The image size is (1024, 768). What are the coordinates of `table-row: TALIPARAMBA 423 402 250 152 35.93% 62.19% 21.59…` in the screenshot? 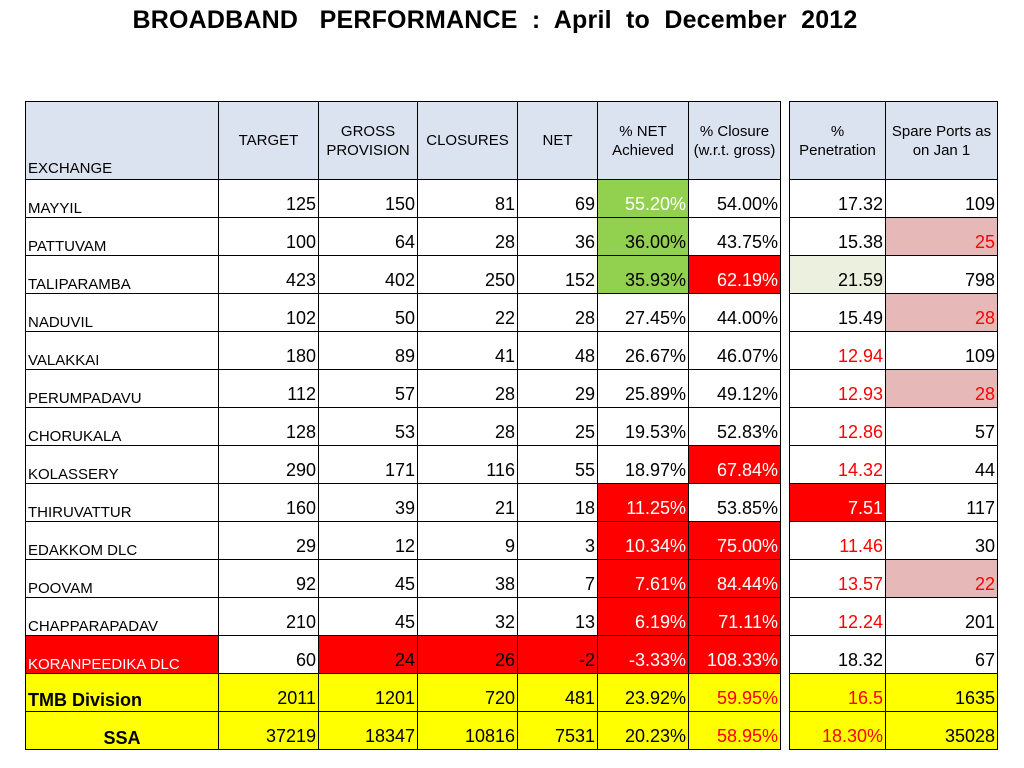 It's located at (511, 274).